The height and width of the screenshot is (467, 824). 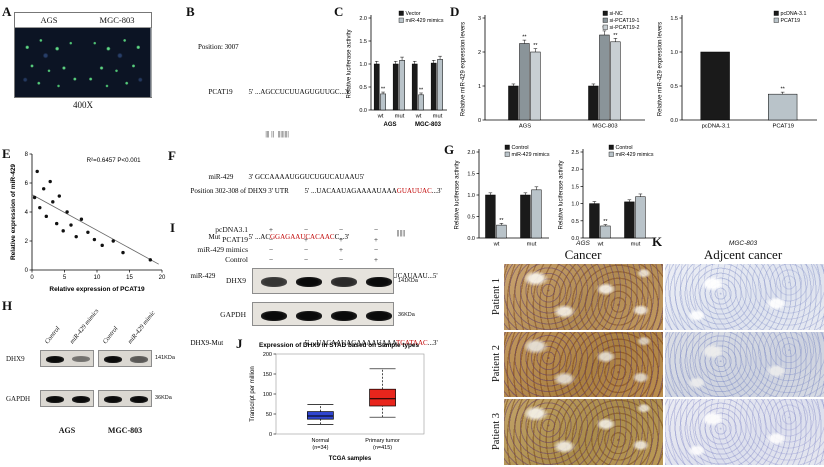 I want to click on svg-text: 20, so click(x=162, y=278).